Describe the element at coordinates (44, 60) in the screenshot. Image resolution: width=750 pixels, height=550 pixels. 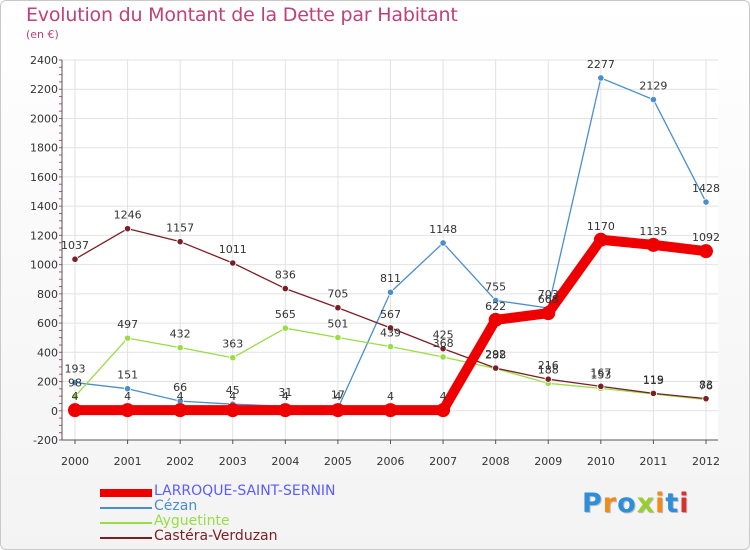
I see `y-tick-label: 2400` at that location.